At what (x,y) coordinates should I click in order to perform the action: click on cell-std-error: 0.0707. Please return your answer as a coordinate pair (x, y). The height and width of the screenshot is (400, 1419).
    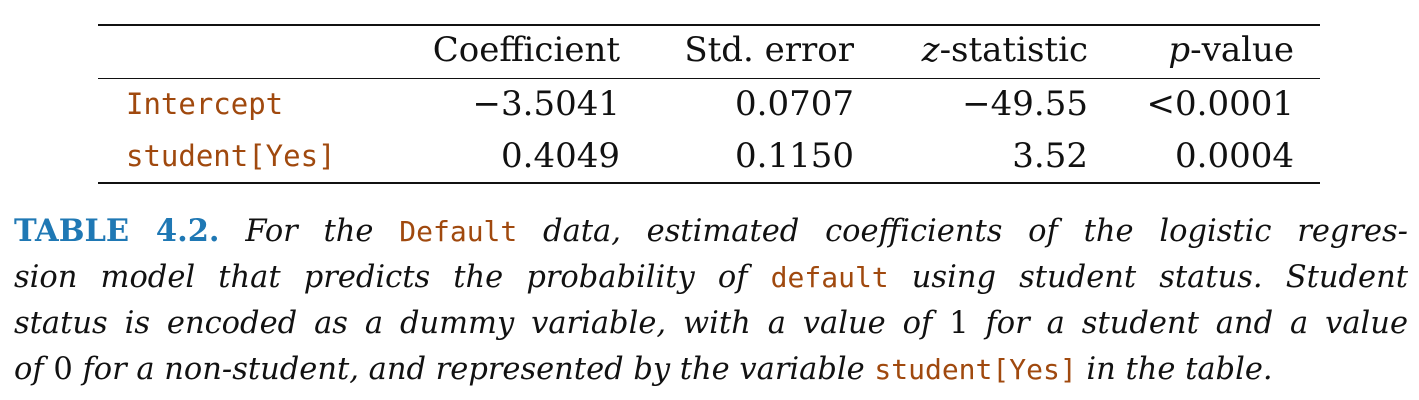
    Looking at the image, I should click on (794, 104).